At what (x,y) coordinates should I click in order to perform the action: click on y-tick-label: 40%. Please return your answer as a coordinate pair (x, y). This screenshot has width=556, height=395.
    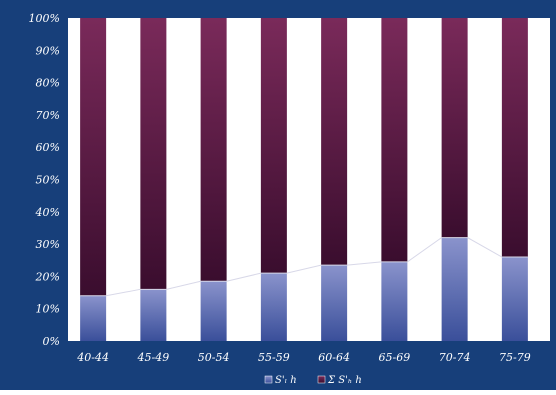
    Looking at the image, I should click on (47, 212).